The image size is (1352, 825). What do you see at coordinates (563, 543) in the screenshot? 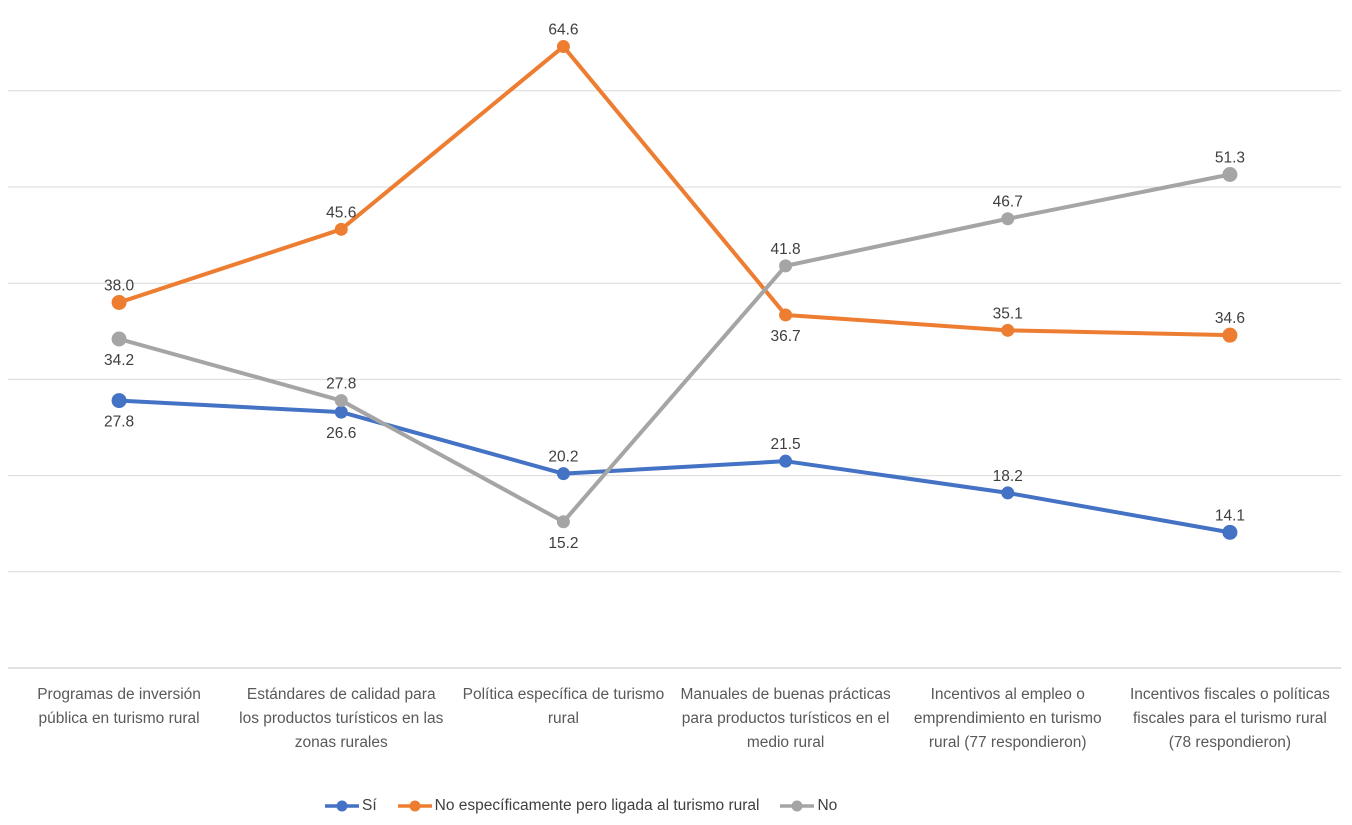
I see `data-label: 15.2` at bounding box center [563, 543].